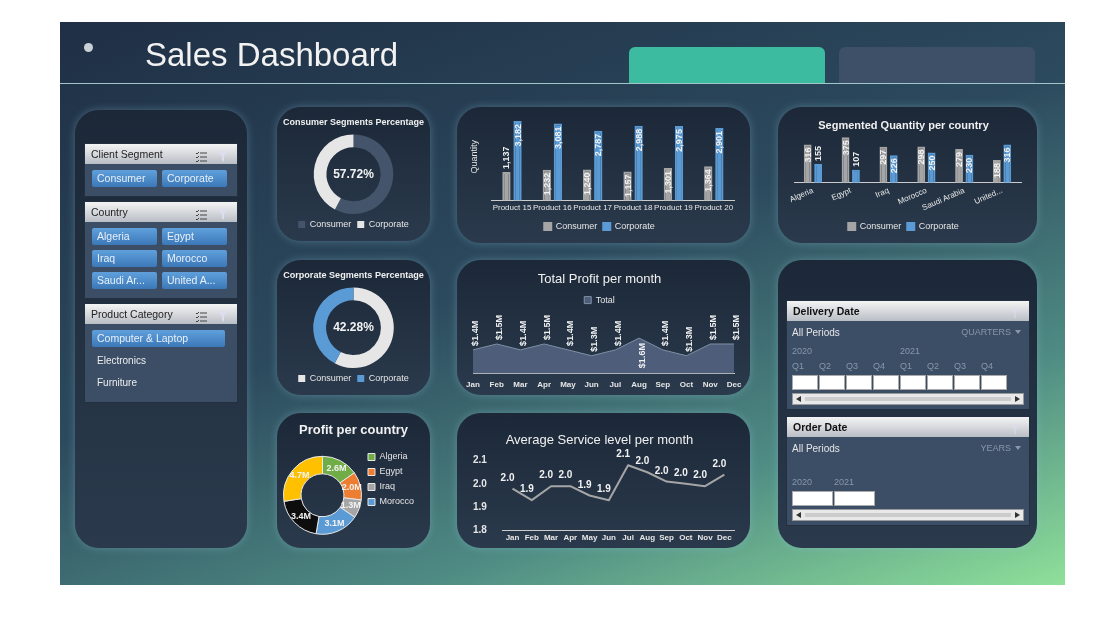  I want to click on chart-title: Corporate Segments Percentage, so click(353, 275).